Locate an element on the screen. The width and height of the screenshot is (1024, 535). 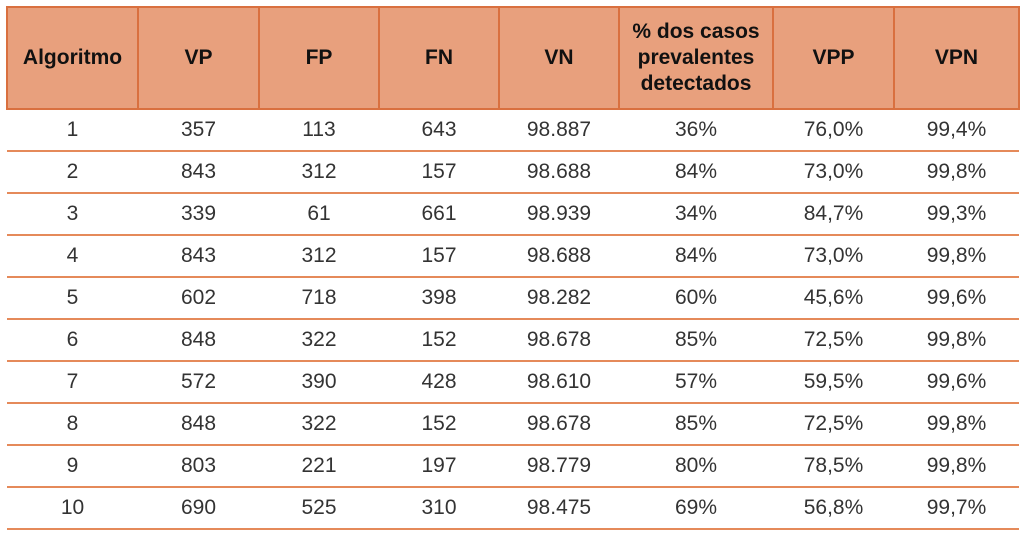
cell-algoritmo: 10 is located at coordinates (72, 508).